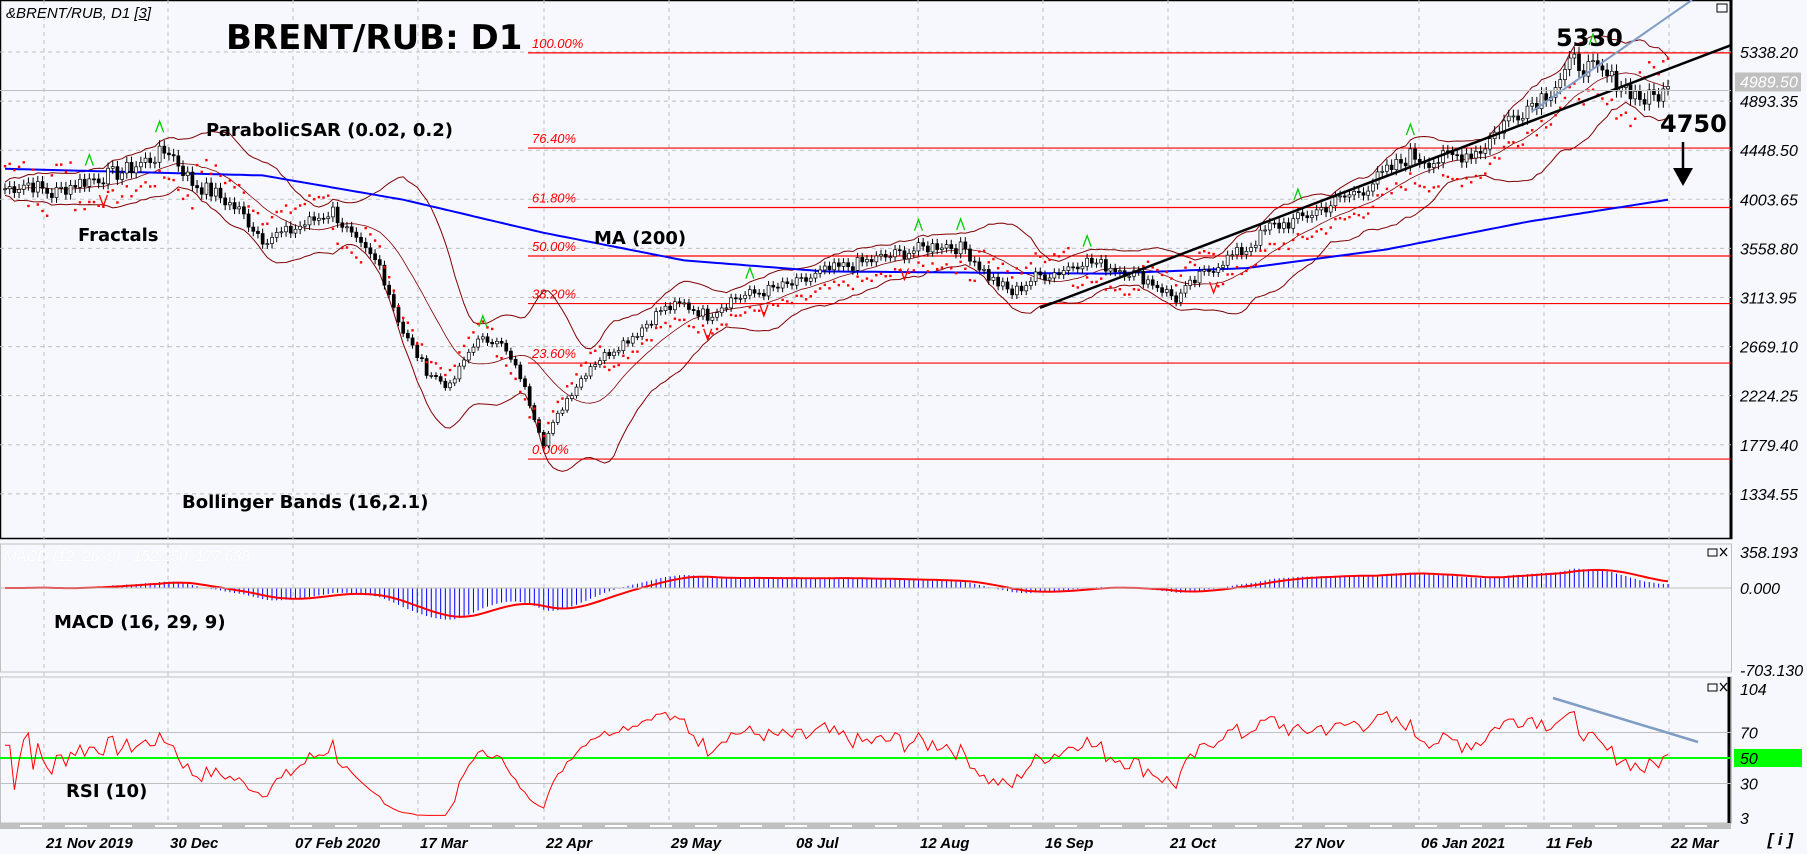 This screenshot has width=1807, height=854. What do you see at coordinates (142, 13) in the screenshot?
I see `indicator-count: 3` at bounding box center [142, 13].